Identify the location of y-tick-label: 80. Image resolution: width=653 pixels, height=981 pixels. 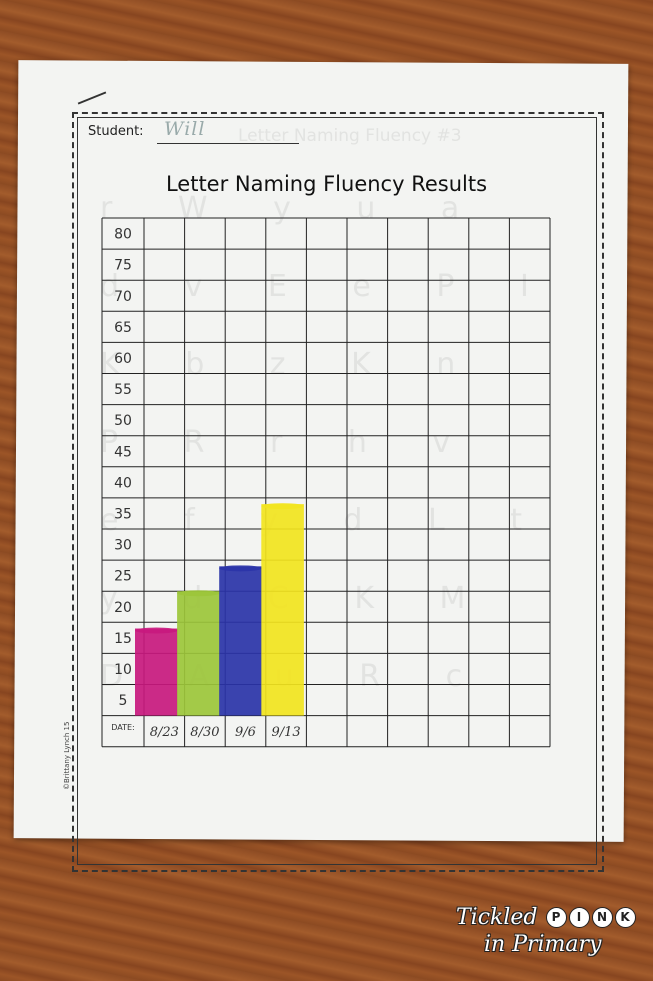
(123, 235).